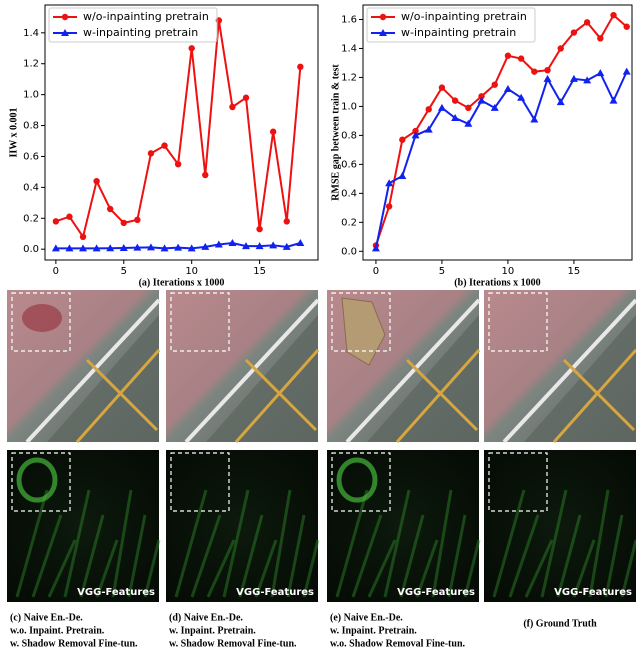  Describe the element at coordinates (357, 480) in the screenshot. I see `feature-blob` at that location.